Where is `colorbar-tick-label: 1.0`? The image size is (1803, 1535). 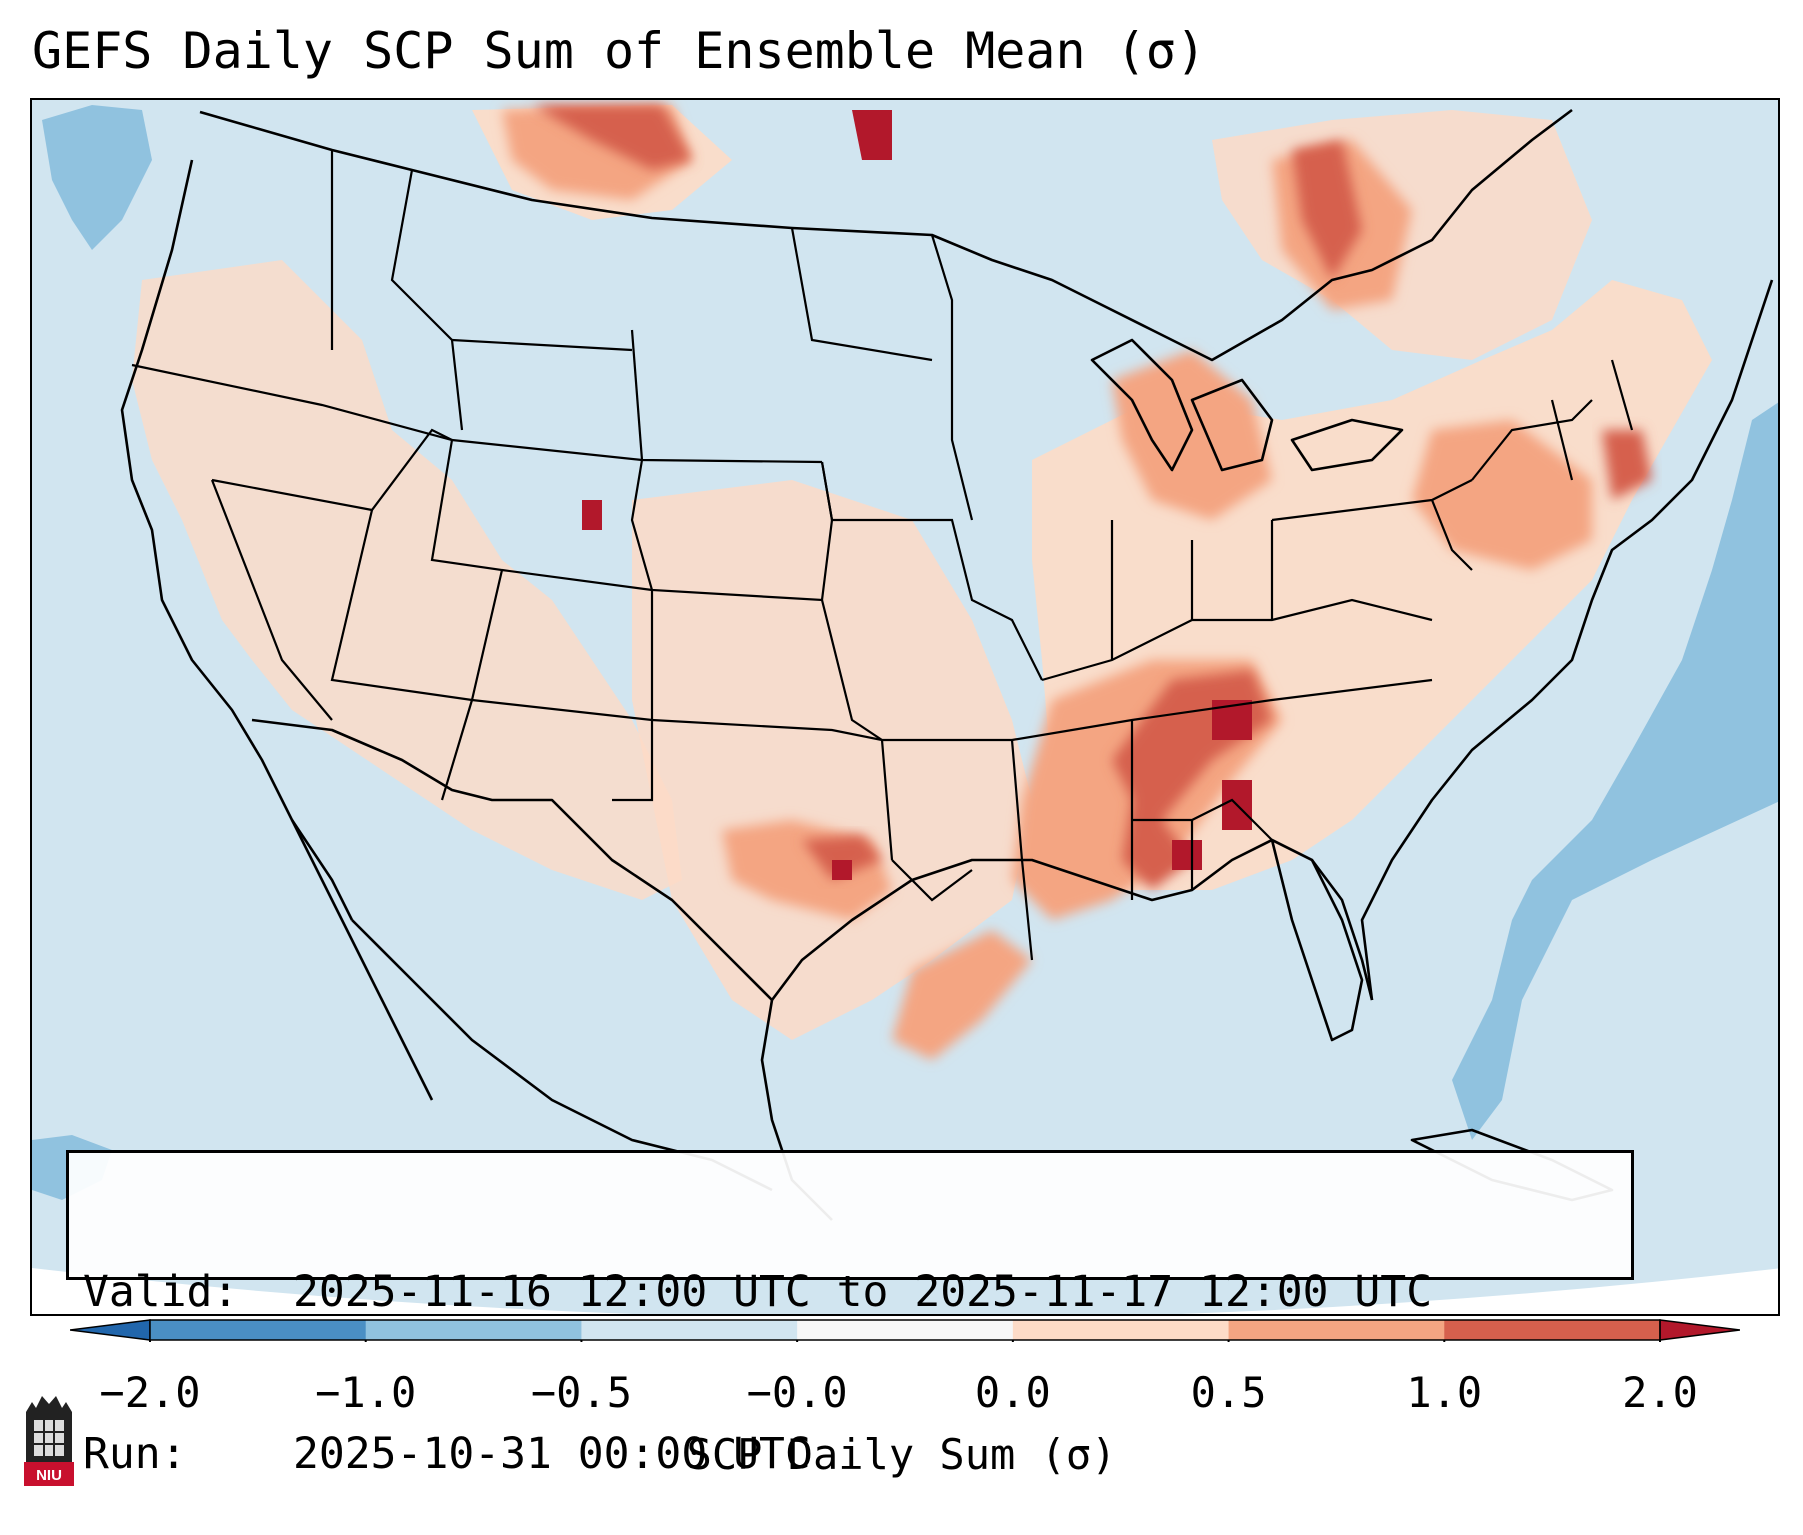 colorbar-tick-label: 1.0 is located at coordinates (1444, 1392).